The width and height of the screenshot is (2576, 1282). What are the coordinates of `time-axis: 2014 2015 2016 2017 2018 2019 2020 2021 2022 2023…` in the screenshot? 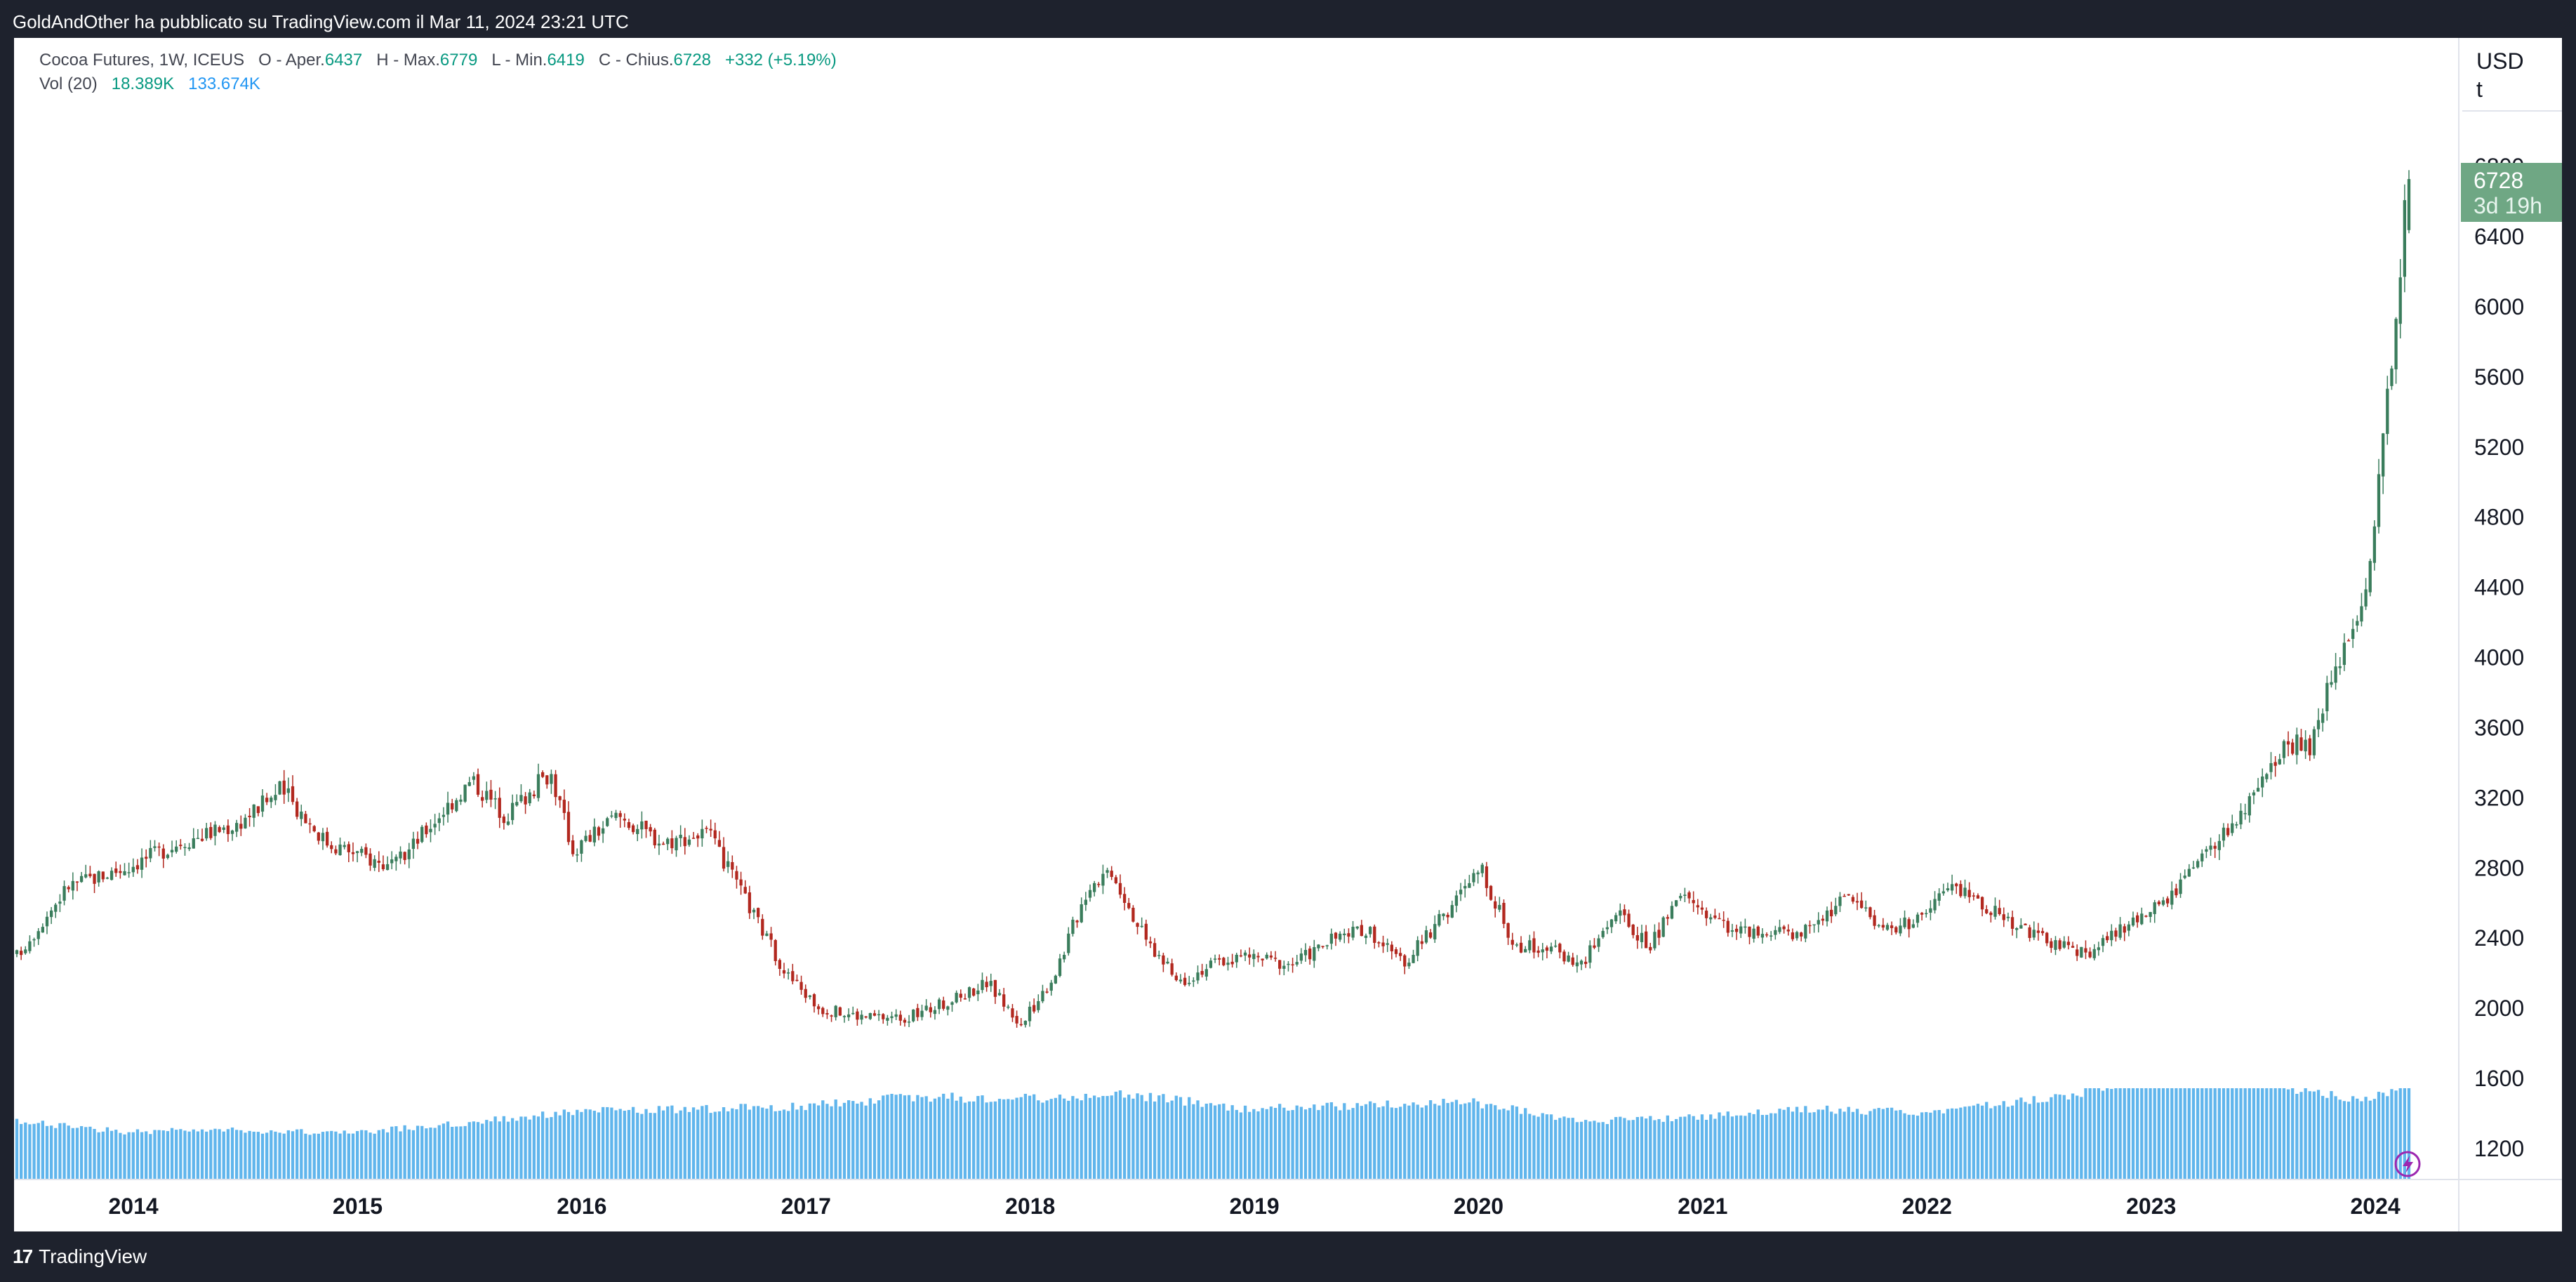 It's located at (1254, 1206).